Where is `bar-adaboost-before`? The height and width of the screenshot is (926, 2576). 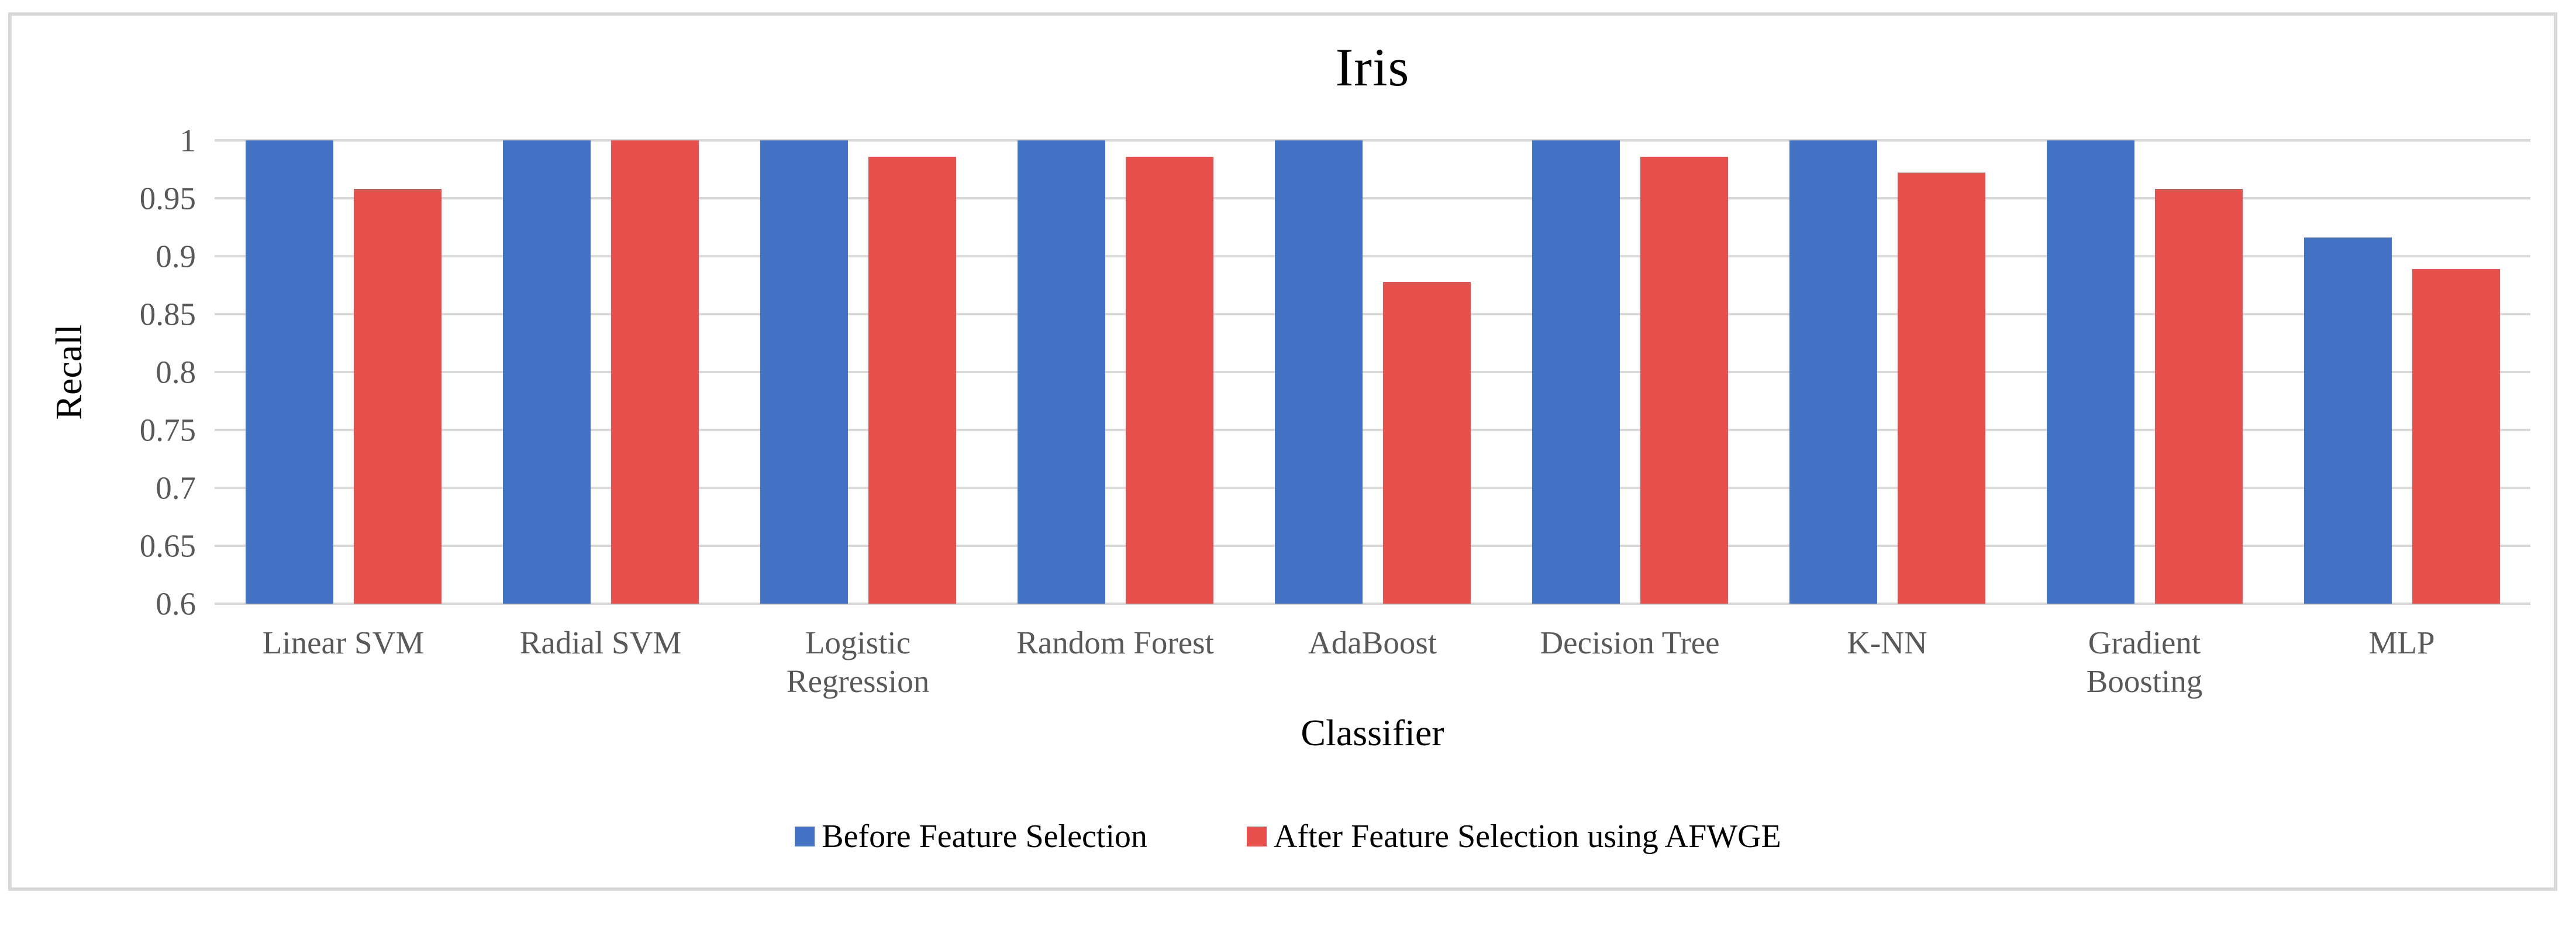 bar-adaboost-before is located at coordinates (1319, 372).